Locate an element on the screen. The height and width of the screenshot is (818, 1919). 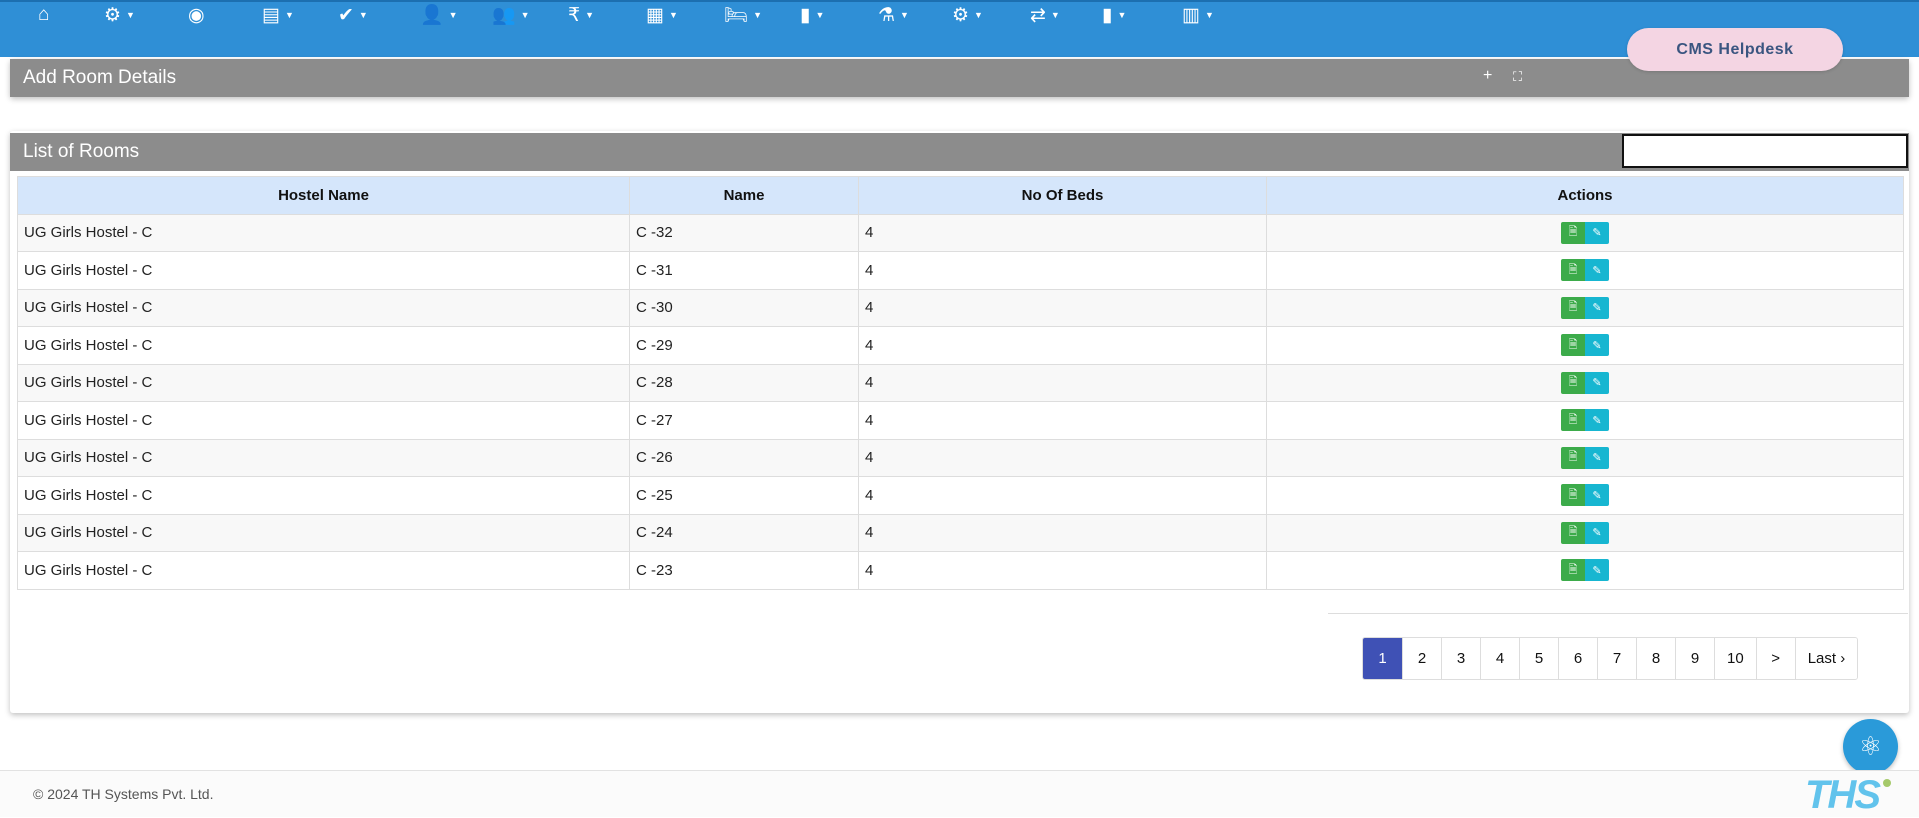
page-2-button: 2 is located at coordinates (1421, 658).